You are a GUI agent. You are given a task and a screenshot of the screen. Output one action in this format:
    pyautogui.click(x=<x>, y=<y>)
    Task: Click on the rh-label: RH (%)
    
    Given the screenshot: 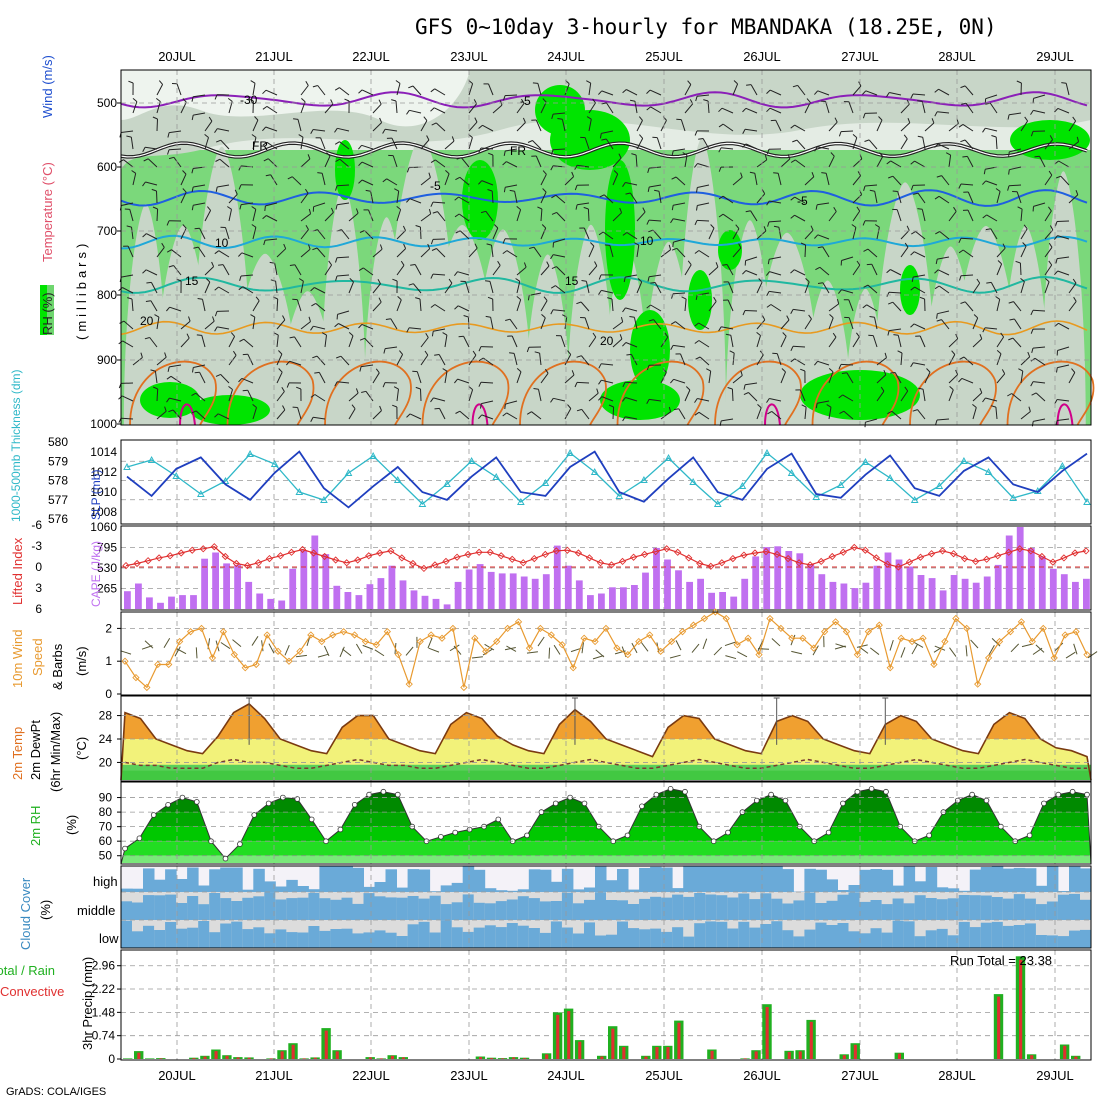 What is the action you would take?
    pyautogui.click(x=47, y=313)
    